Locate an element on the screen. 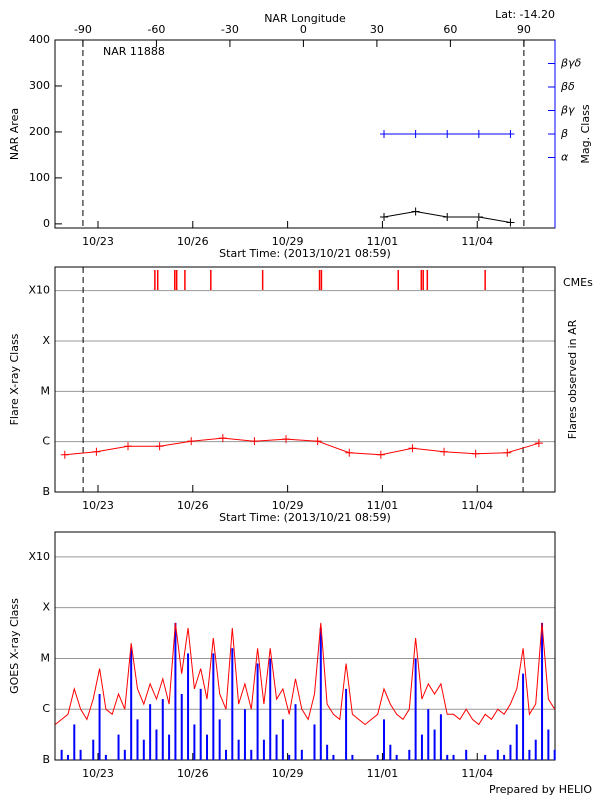  x2-tick-label: 0 is located at coordinates (303, 29).